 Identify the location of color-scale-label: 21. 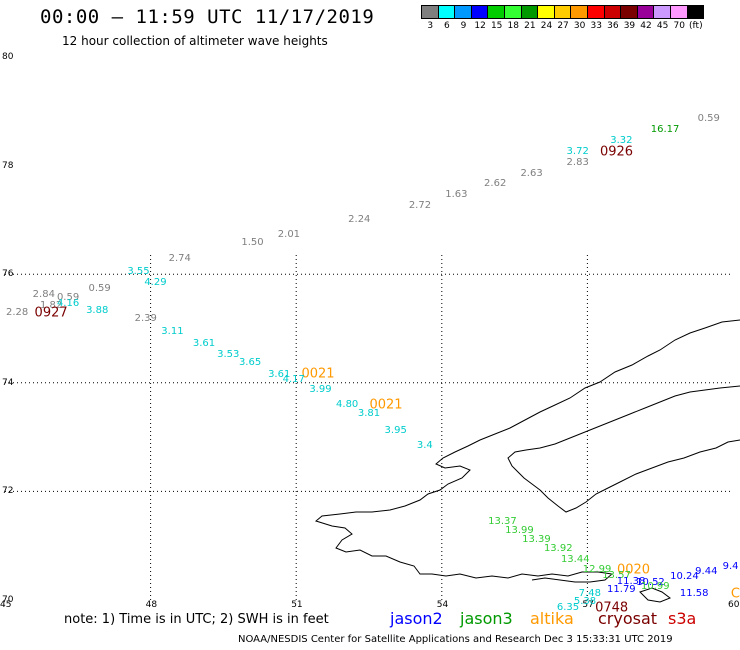
(530, 26).